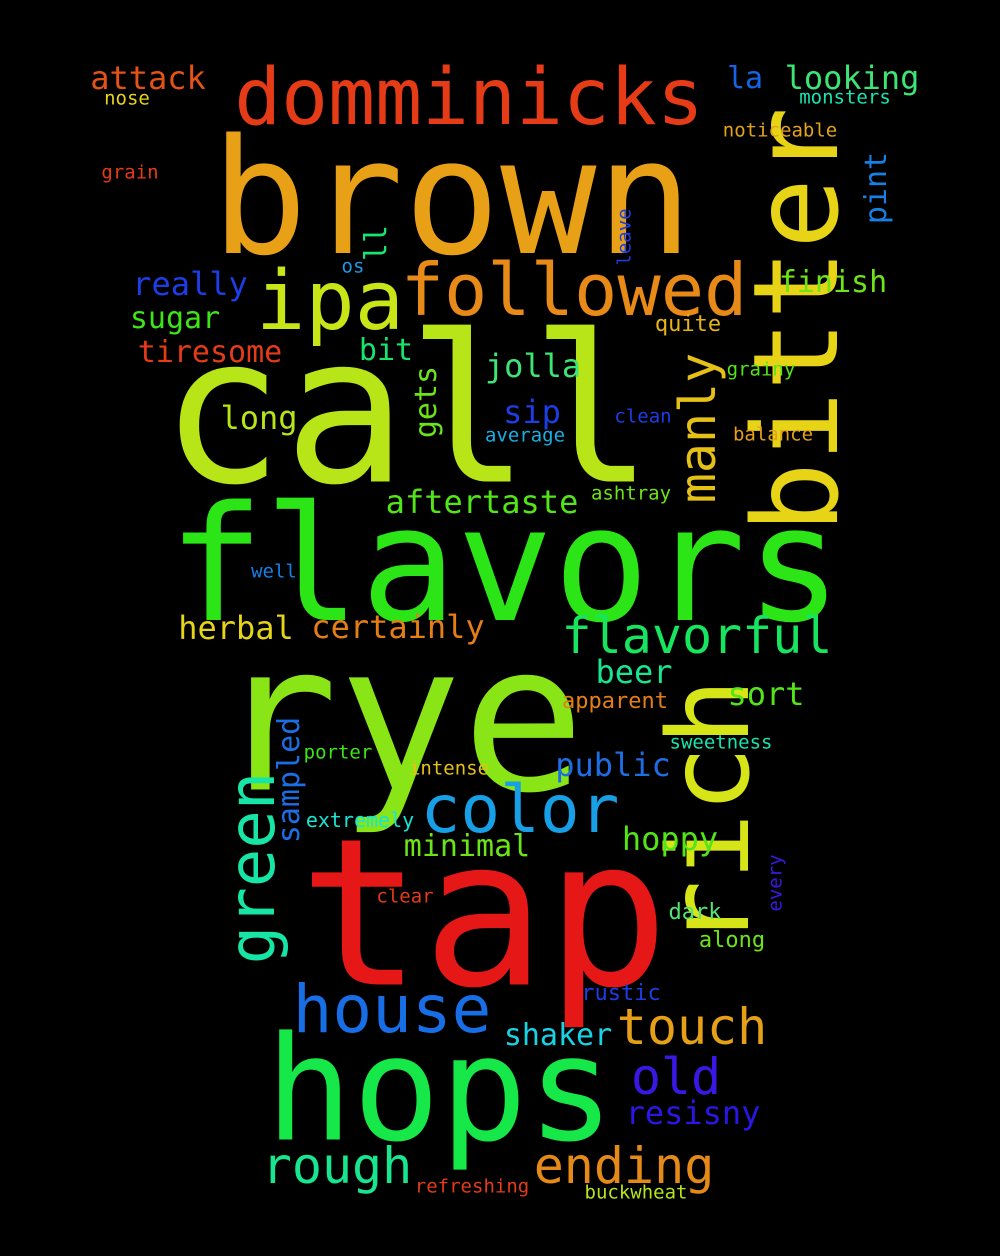 The image size is (1000, 1256). I want to click on word-certainly: certainly, so click(398, 627).